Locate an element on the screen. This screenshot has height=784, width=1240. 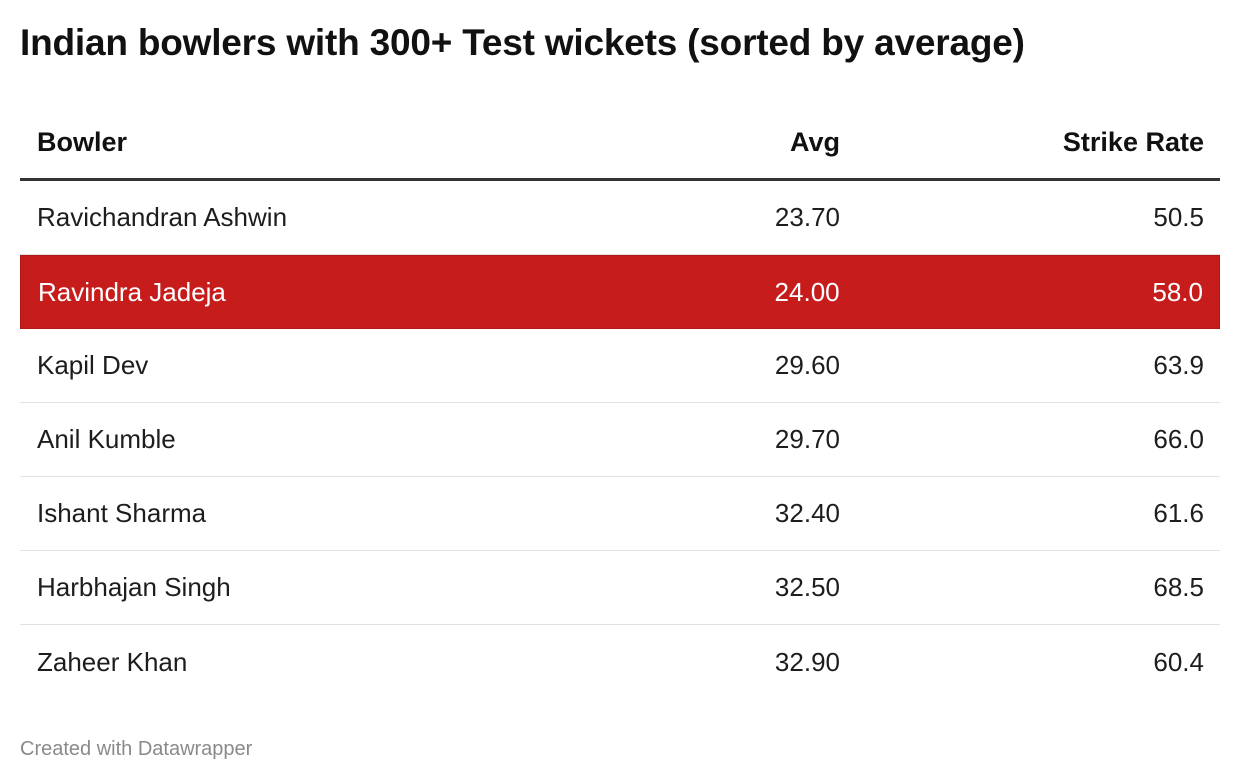
cell-bowler: Ravindra Jadeja is located at coordinates (132, 291).